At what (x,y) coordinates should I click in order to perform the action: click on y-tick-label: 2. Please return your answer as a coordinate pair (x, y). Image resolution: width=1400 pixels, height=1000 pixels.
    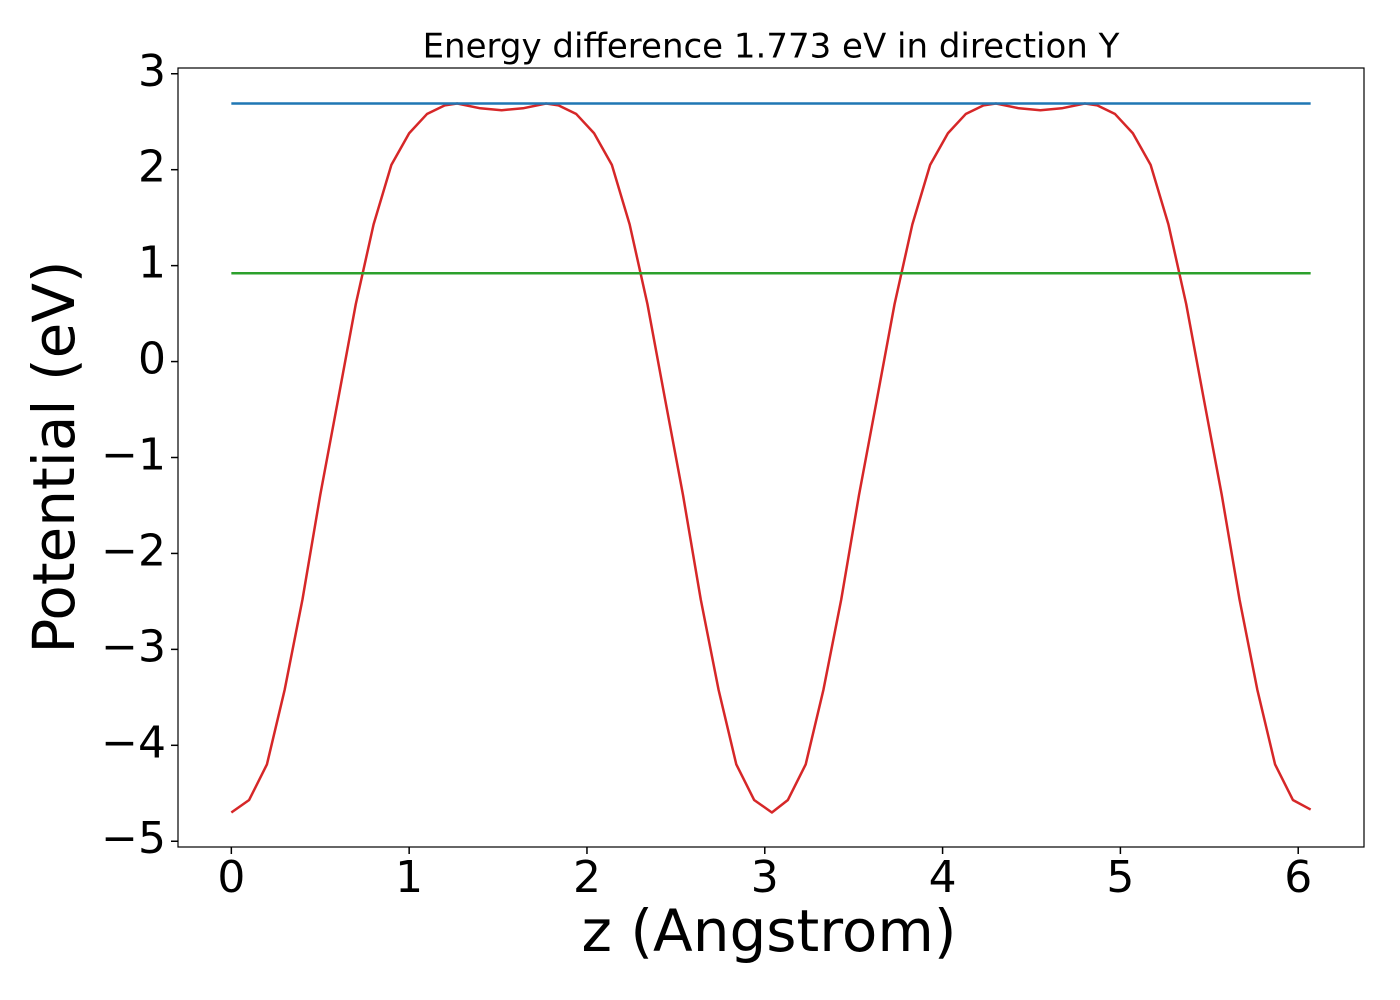
    Looking at the image, I should click on (152, 167).